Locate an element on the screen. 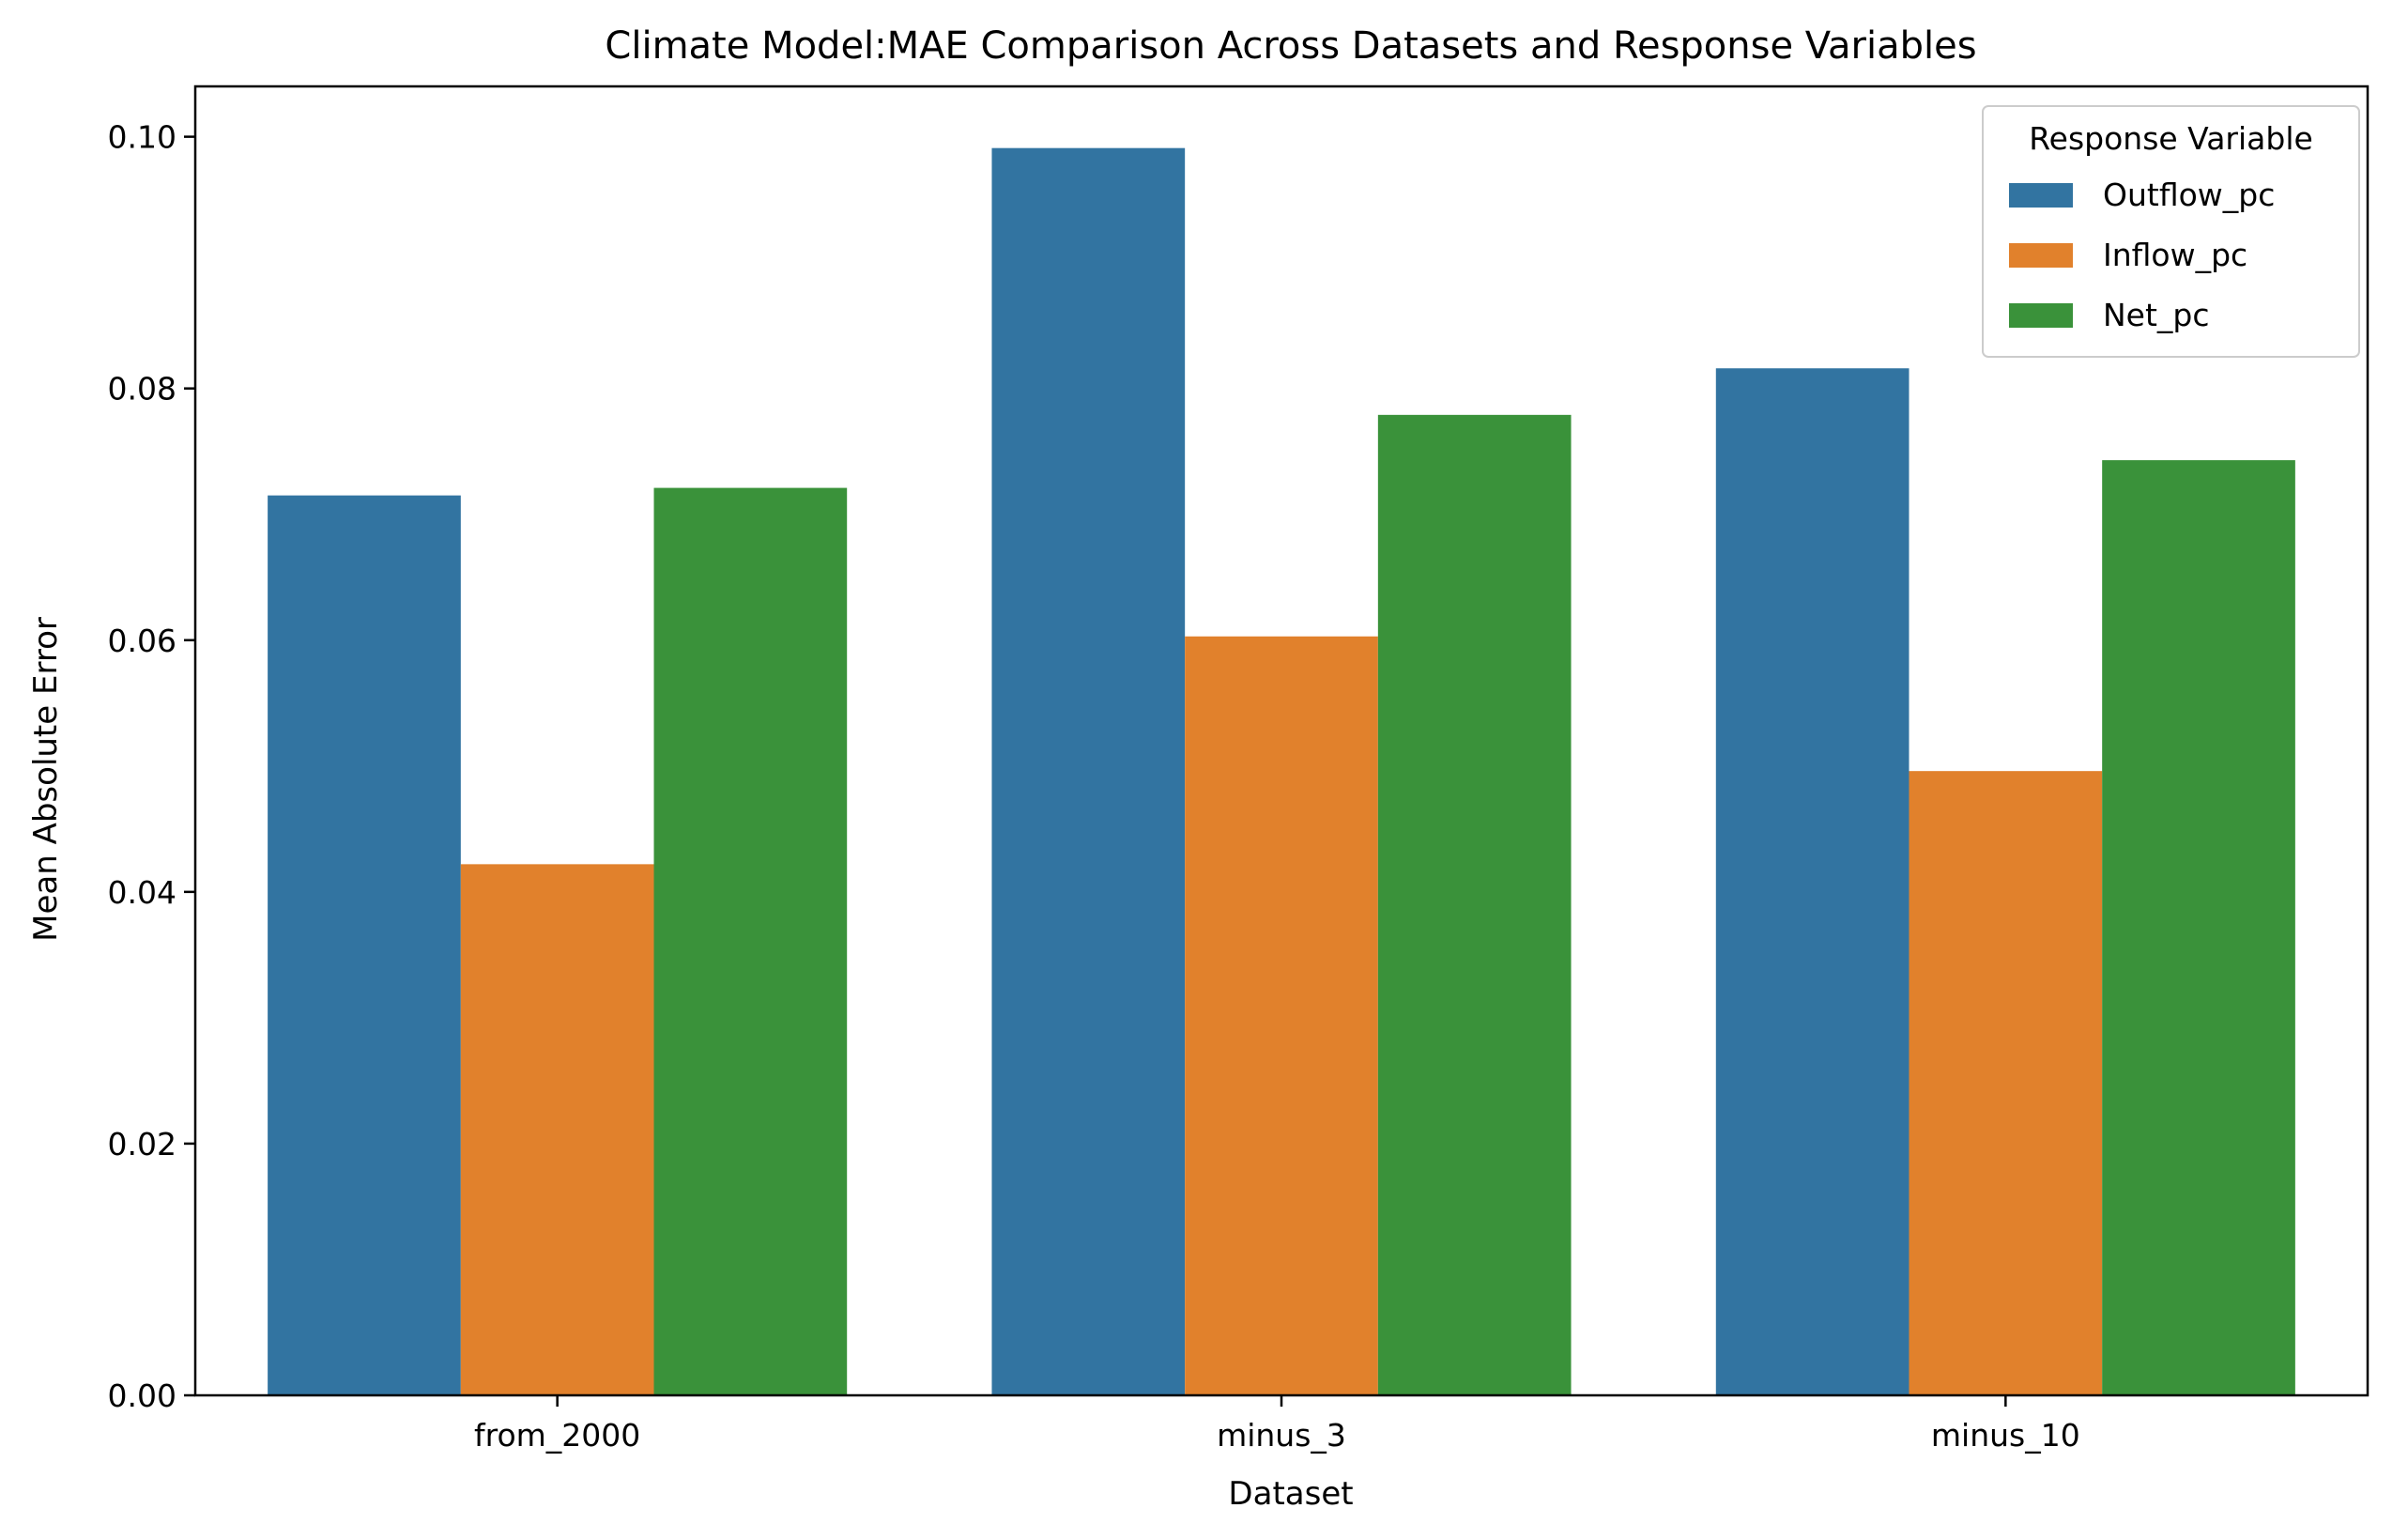  y-tick-label: 0.08 is located at coordinates (142, 389).